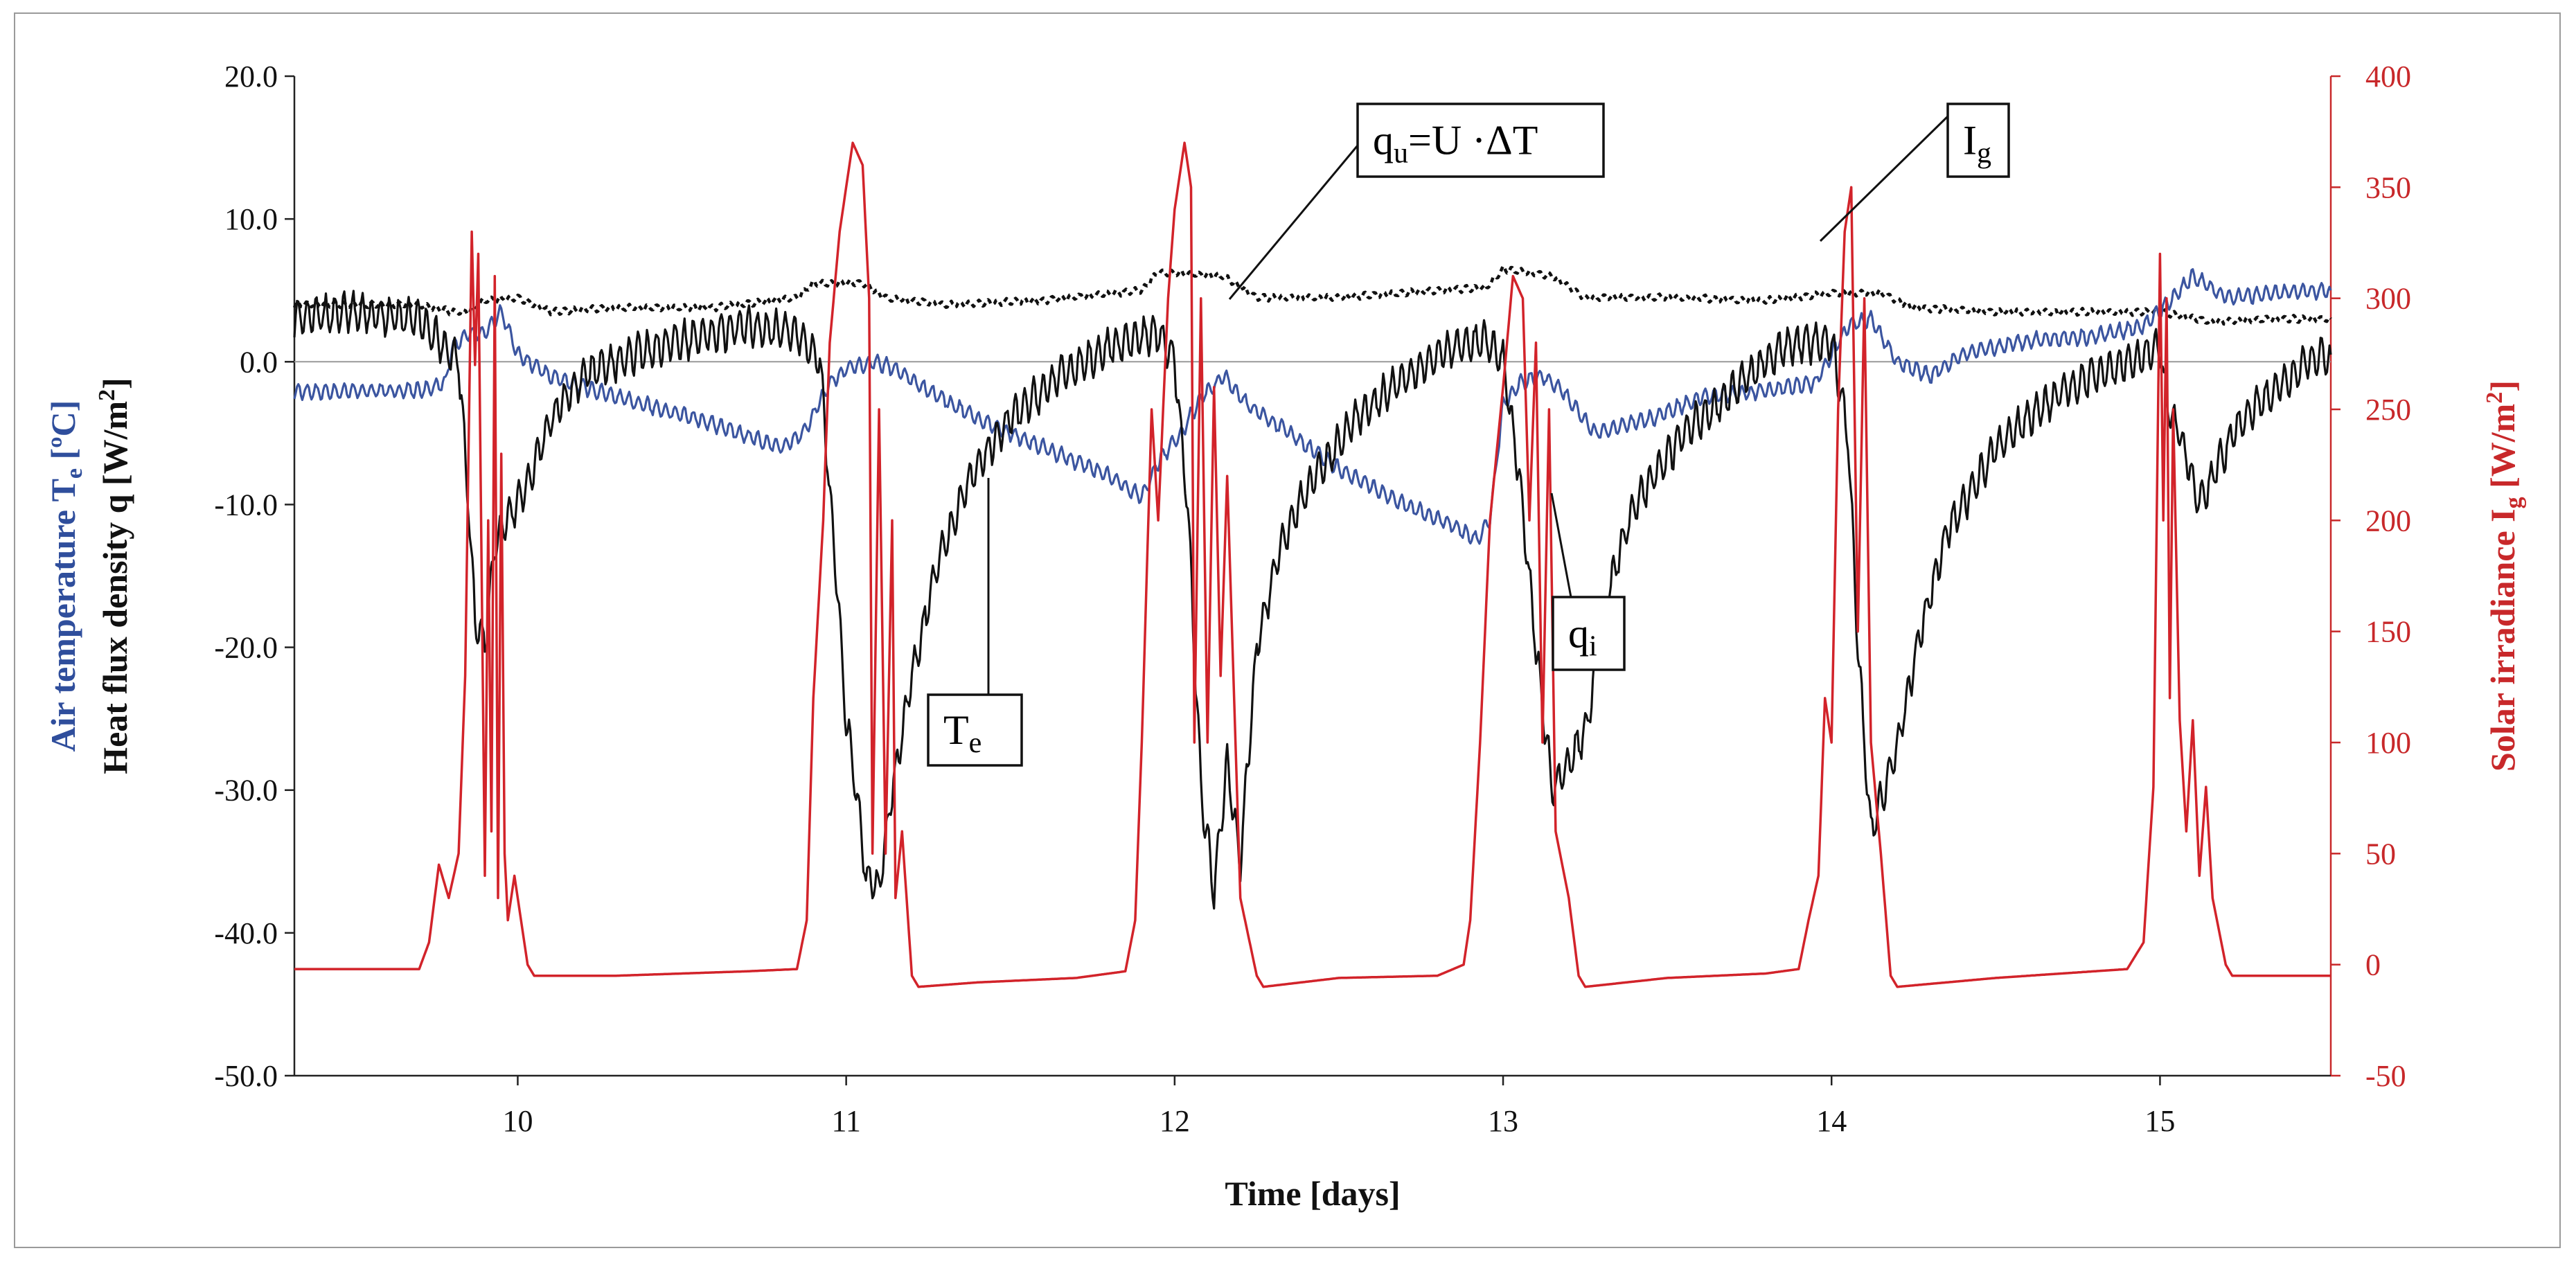  I want to click on qu-label: qu=U ·ΔT, so click(1455, 144).